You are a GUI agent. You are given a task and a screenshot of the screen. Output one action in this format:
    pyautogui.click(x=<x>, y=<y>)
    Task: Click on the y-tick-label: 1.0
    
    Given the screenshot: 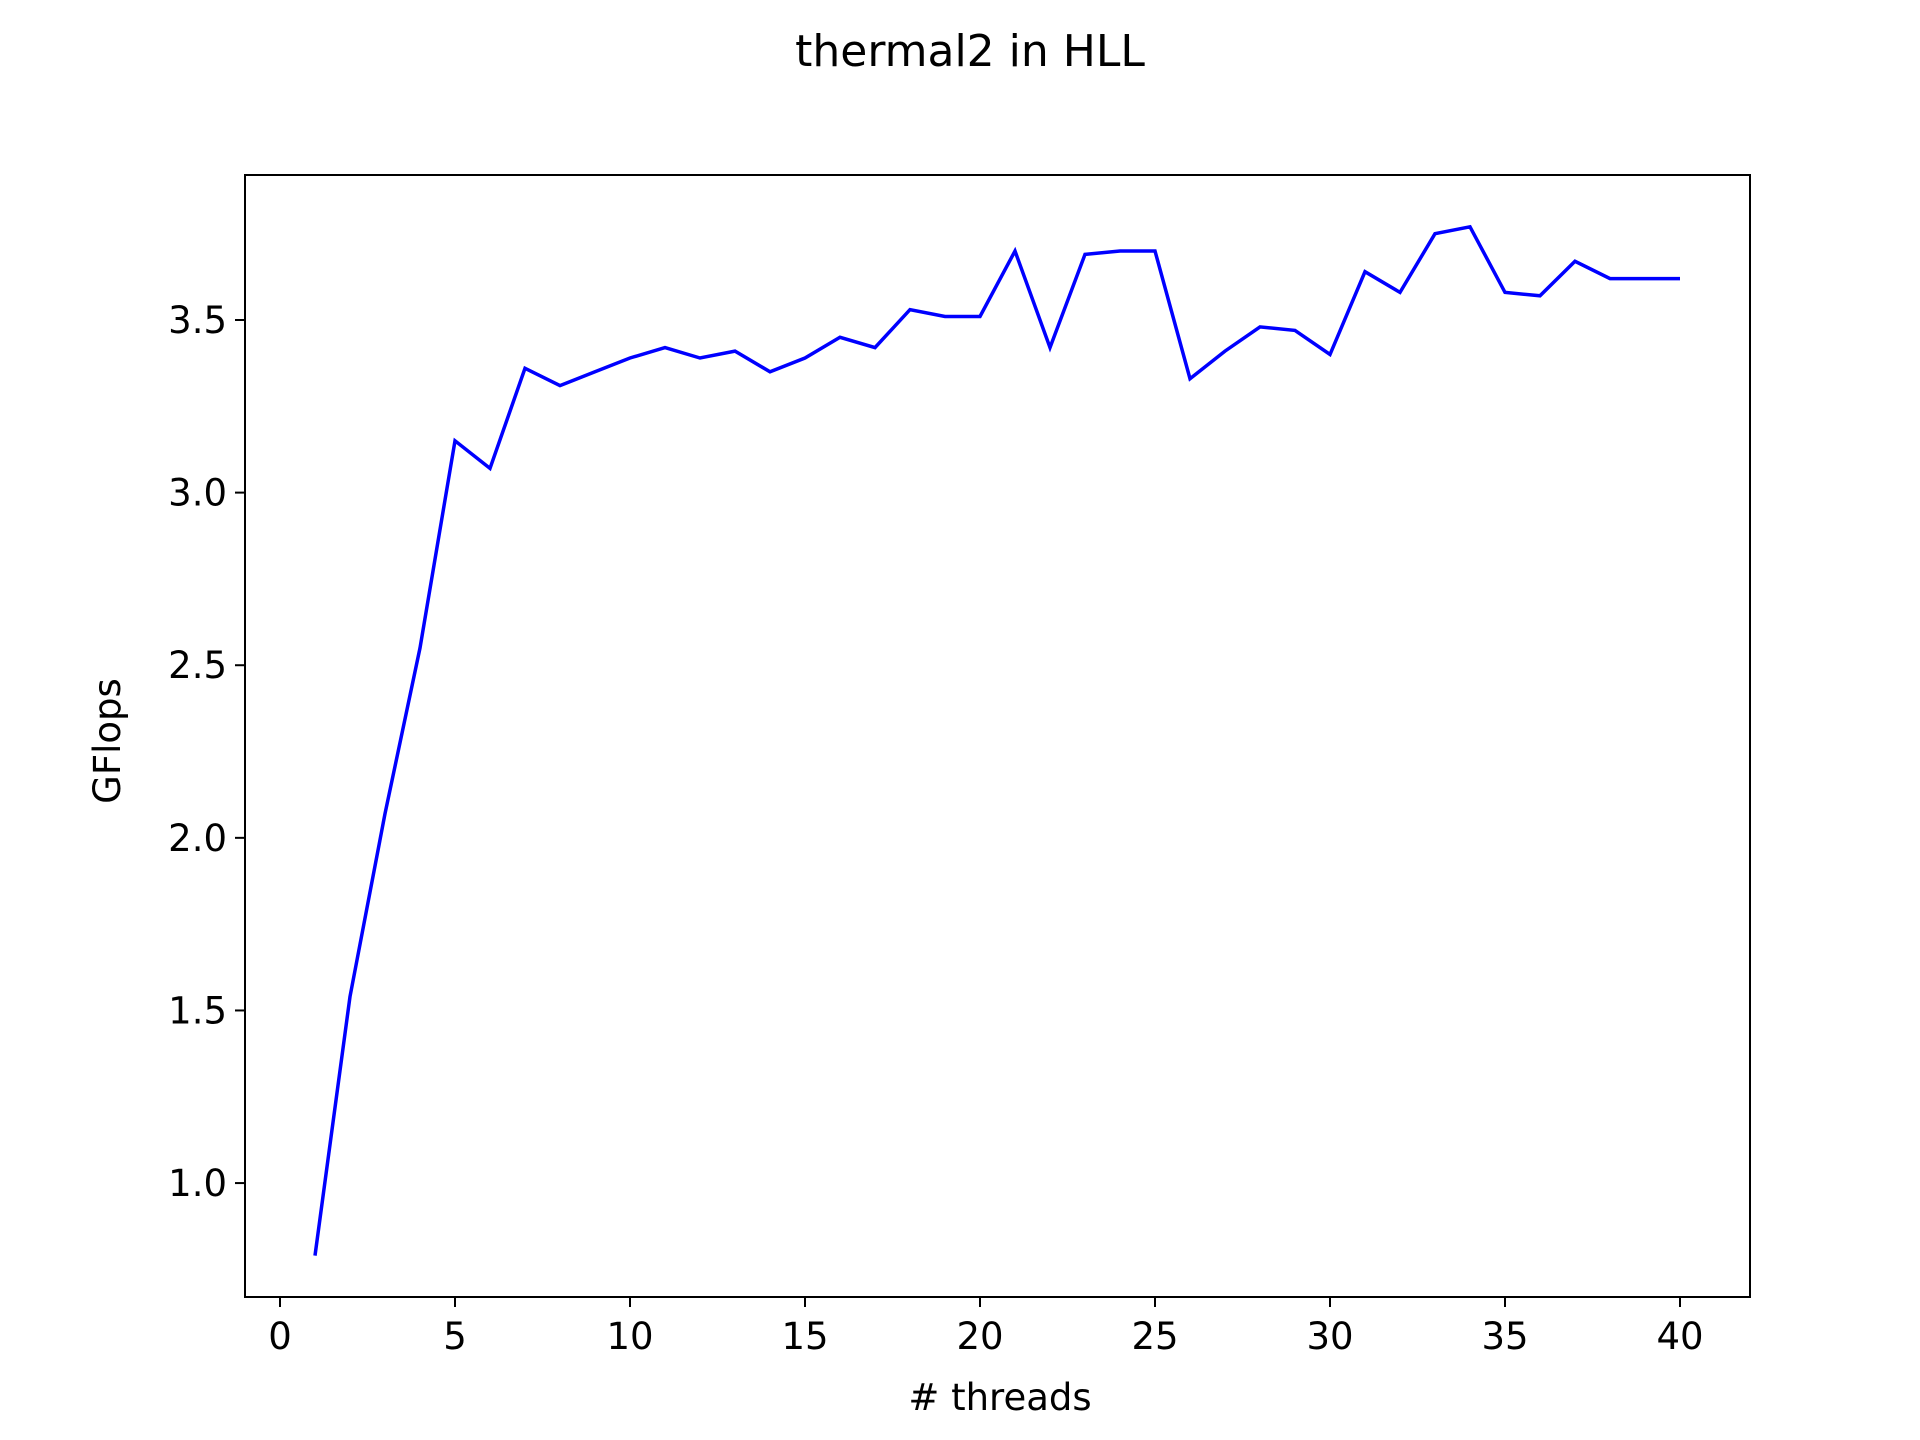 What is the action you would take?
    pyautogui.click(x=197, y=1183)
    